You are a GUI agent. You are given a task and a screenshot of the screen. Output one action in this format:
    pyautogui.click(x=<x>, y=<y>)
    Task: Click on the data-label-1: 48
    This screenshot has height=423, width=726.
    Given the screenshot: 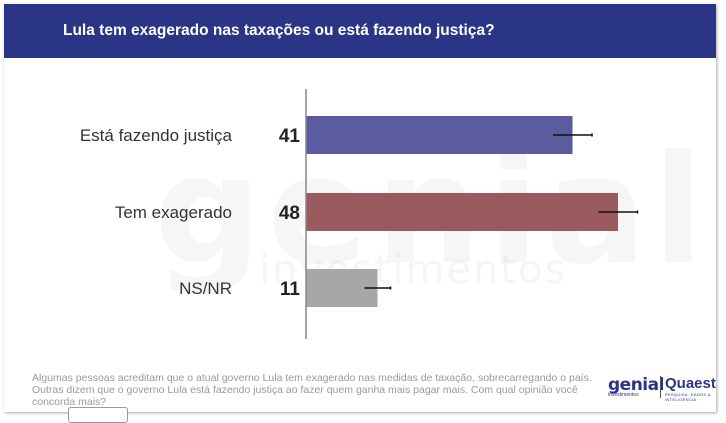 What is the action you would take?
    pyautogui.click(x=289, y=213)
    